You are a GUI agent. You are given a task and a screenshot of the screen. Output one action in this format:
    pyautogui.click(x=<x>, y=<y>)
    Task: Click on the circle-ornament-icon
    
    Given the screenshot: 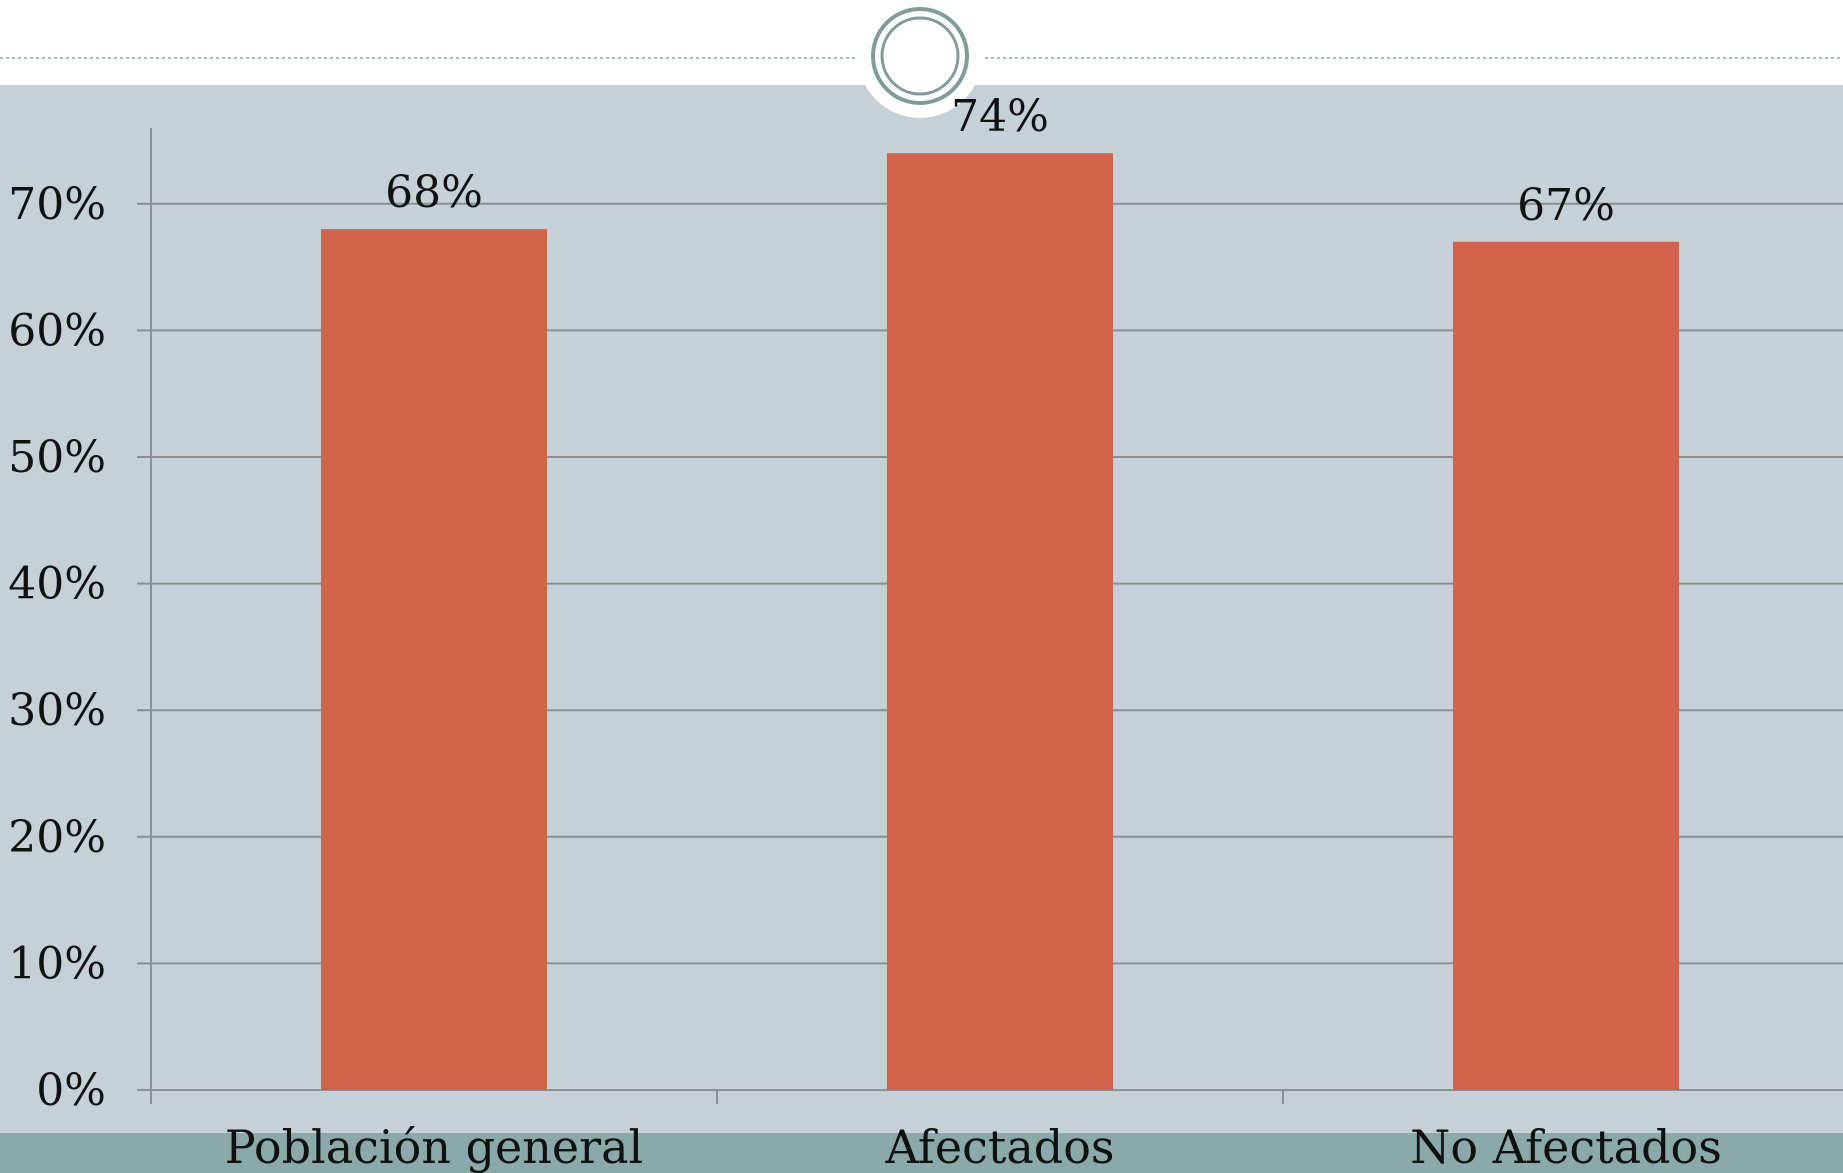 What is the action you would take?
    pyautogui.click(x=920, y=59)
    